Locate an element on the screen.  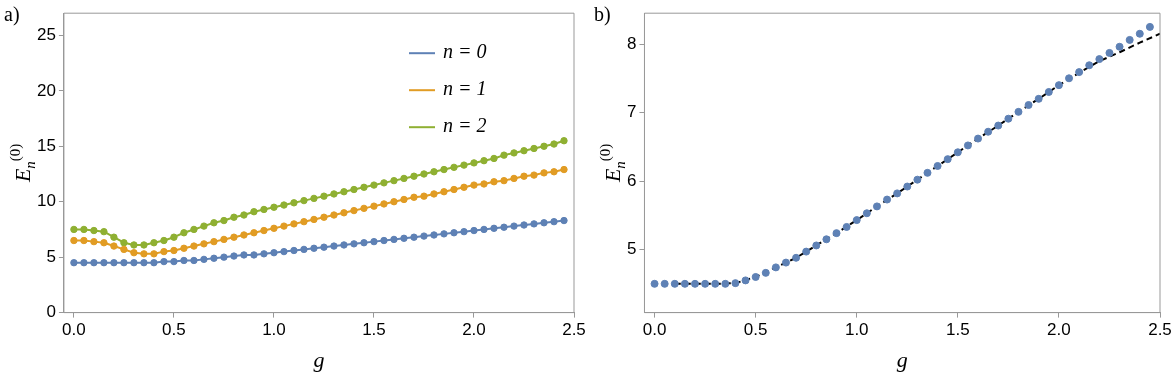
y-axis-title: En(0) is located at coordinates (22, 163).